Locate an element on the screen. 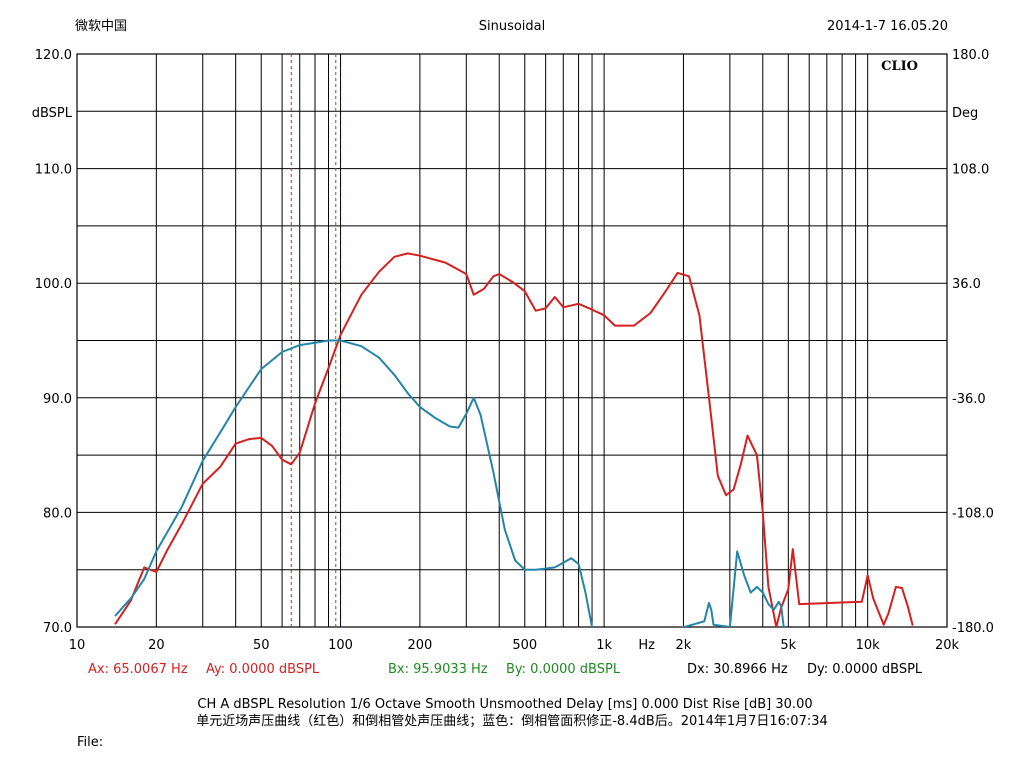 This screenshot has height=768, width=1024. x-tick-label: 5k is located at coordinates (788, 645).